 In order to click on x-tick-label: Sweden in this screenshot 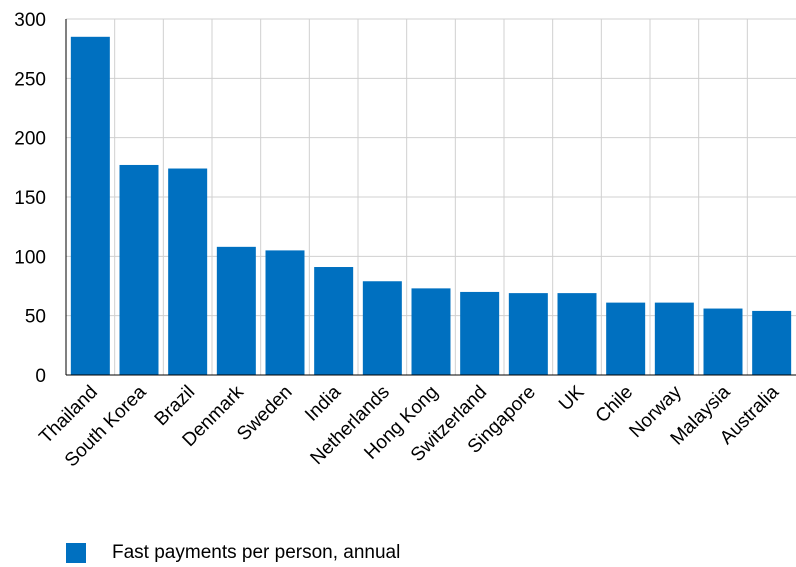, I will do `click(264, 413)`.